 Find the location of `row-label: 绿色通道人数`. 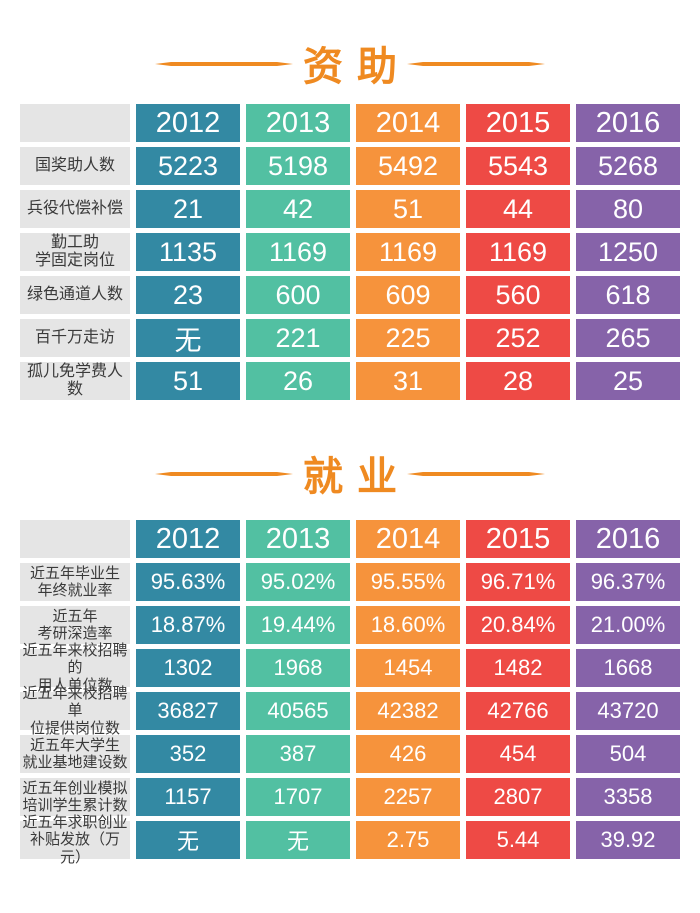

row-label: 绿色通道人数 is located at coordinates (75, 295).